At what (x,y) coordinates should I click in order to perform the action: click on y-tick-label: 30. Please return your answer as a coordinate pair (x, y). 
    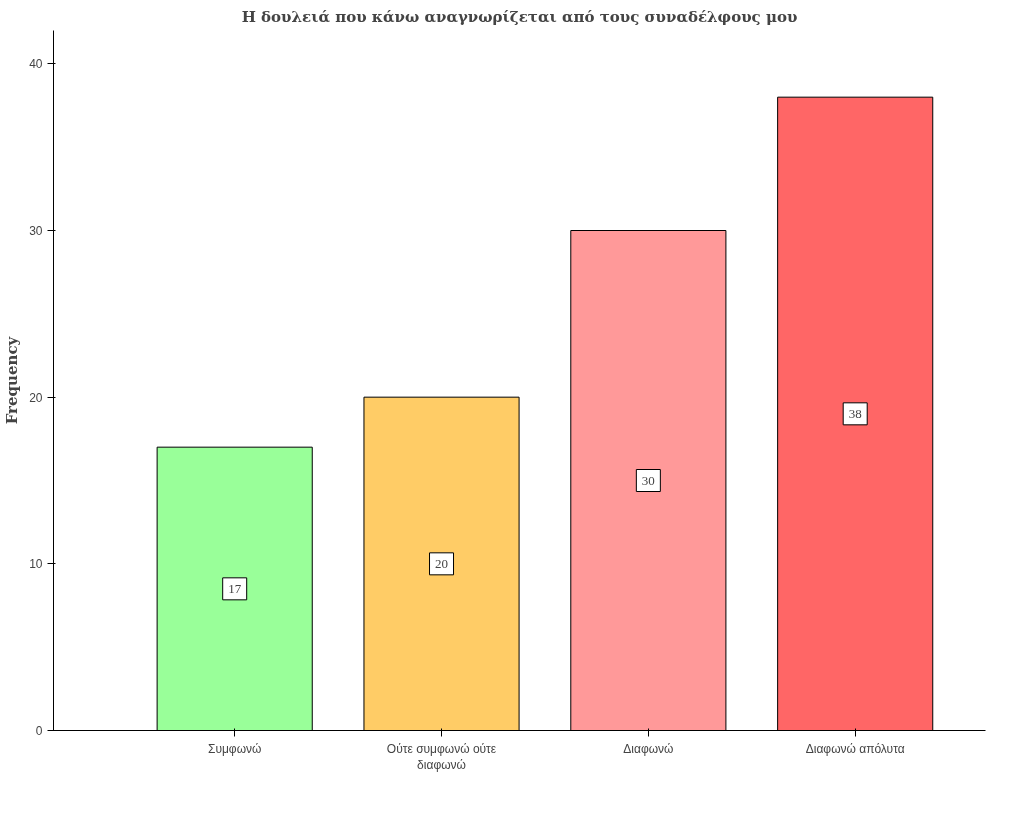
    Looking at the image, I should click on (36, 231).